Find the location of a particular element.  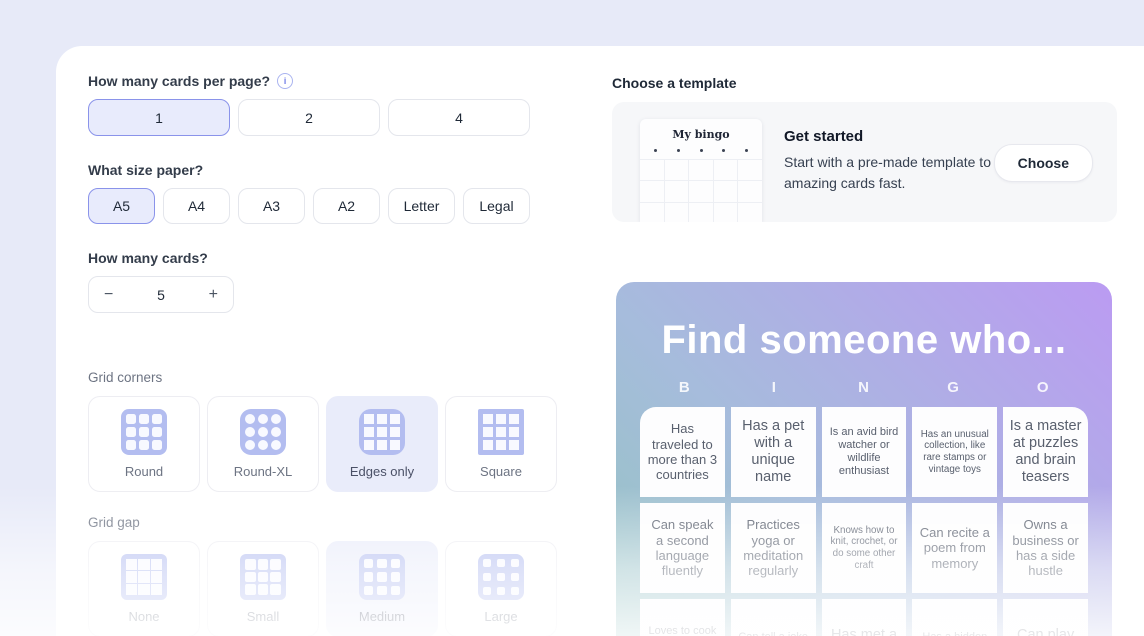

cards-per-page-options: 1 2 4 is located at coordinates (328, 117).